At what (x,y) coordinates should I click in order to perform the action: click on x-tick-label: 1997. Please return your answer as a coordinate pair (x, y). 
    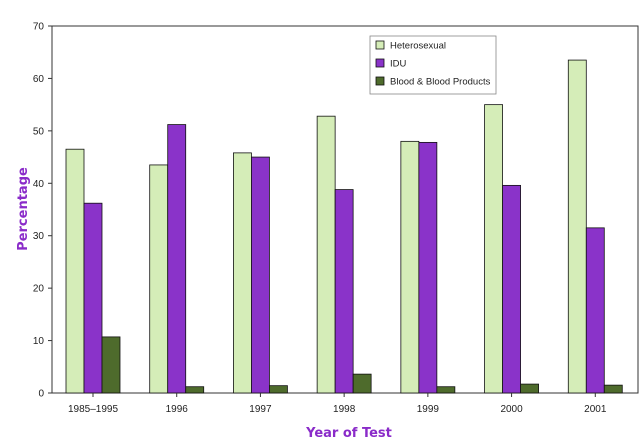
    Looking at the image, I should click on (260, 409).